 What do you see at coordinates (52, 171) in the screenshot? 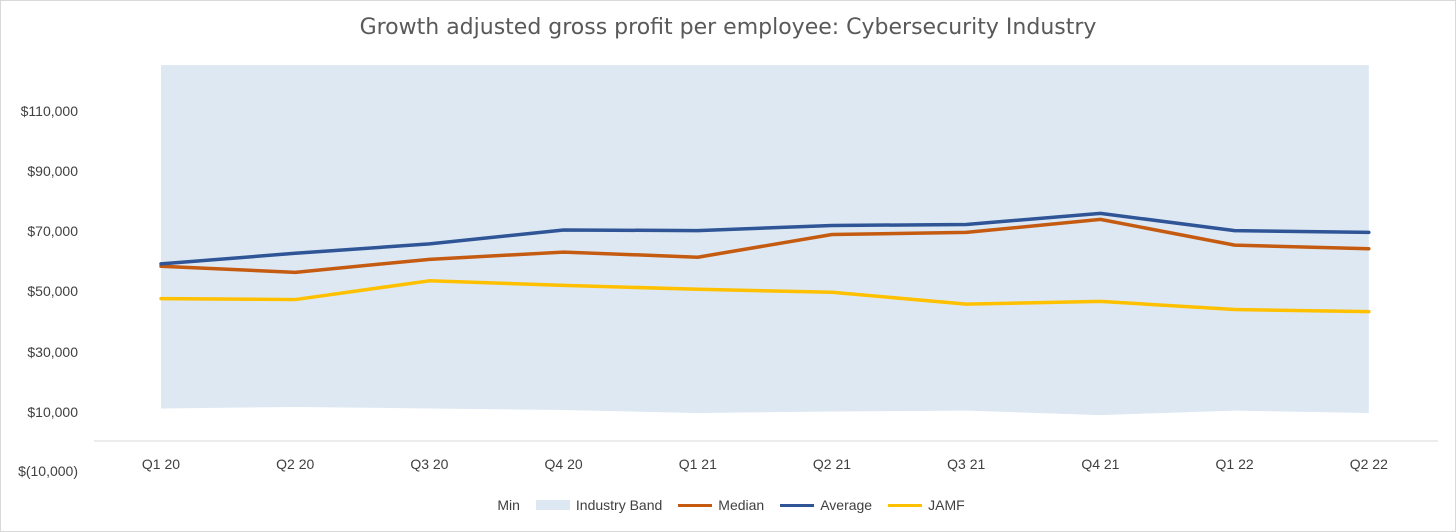
I see `y-tick-label: $90,000` at bounding box center [52, 171].